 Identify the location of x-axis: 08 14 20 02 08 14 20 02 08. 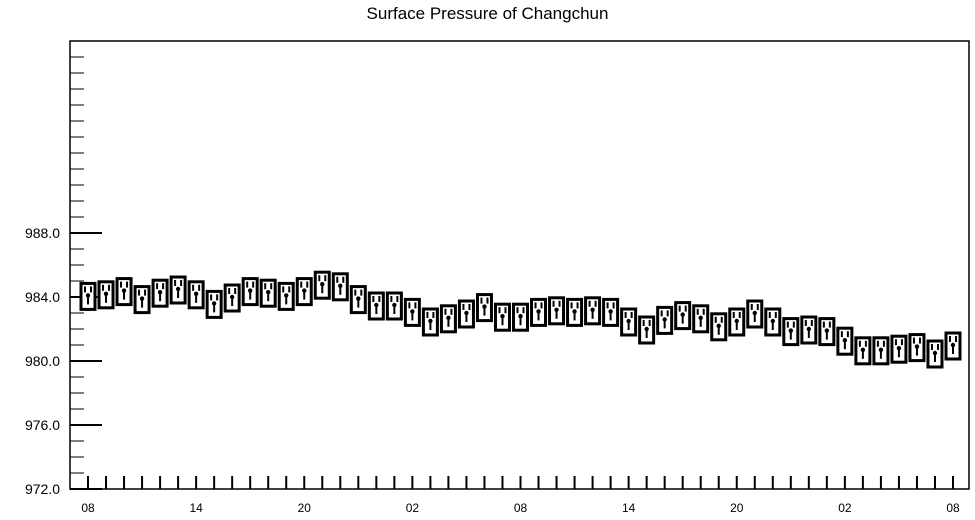
(520, 495).